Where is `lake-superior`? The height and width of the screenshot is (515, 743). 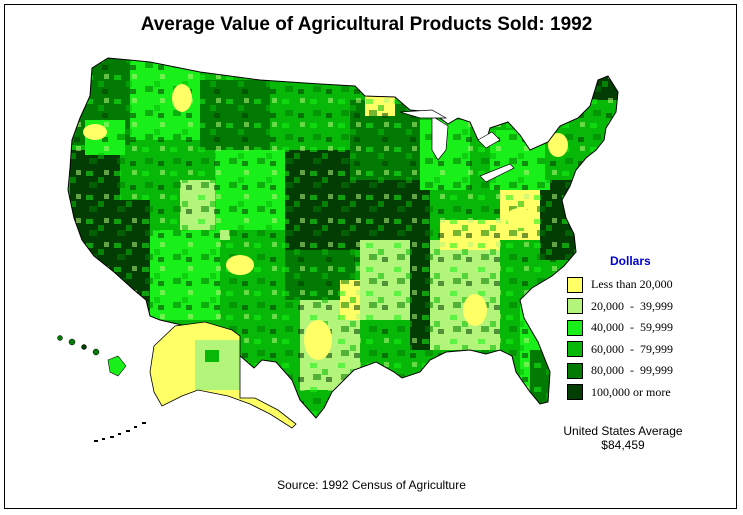
lake-superior is located at coordinates (423, 114).